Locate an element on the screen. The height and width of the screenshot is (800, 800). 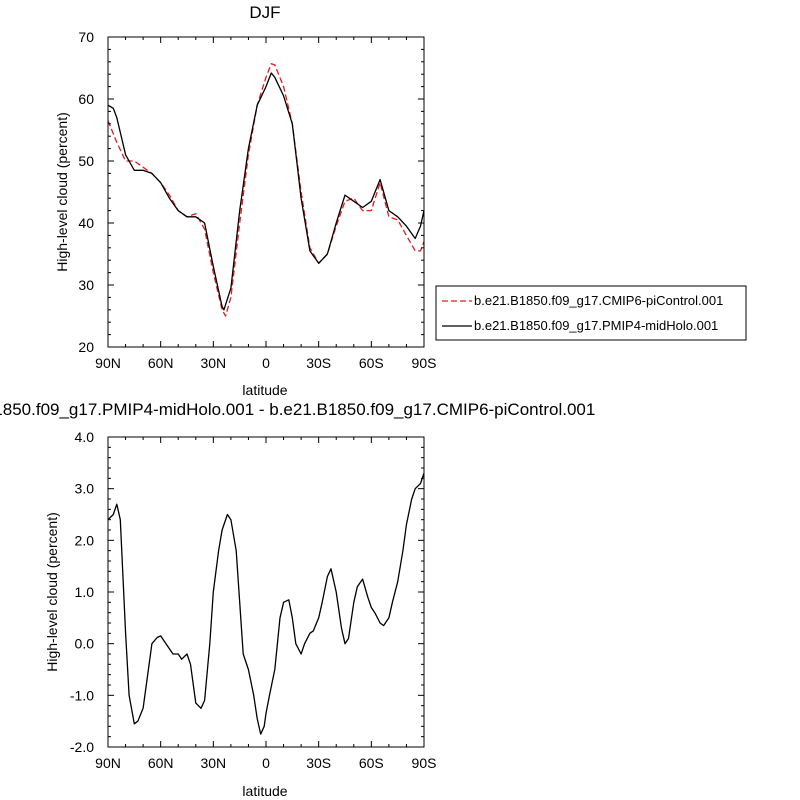
bottom-x-tick-label: 60S is located at coordinates (371, 763).